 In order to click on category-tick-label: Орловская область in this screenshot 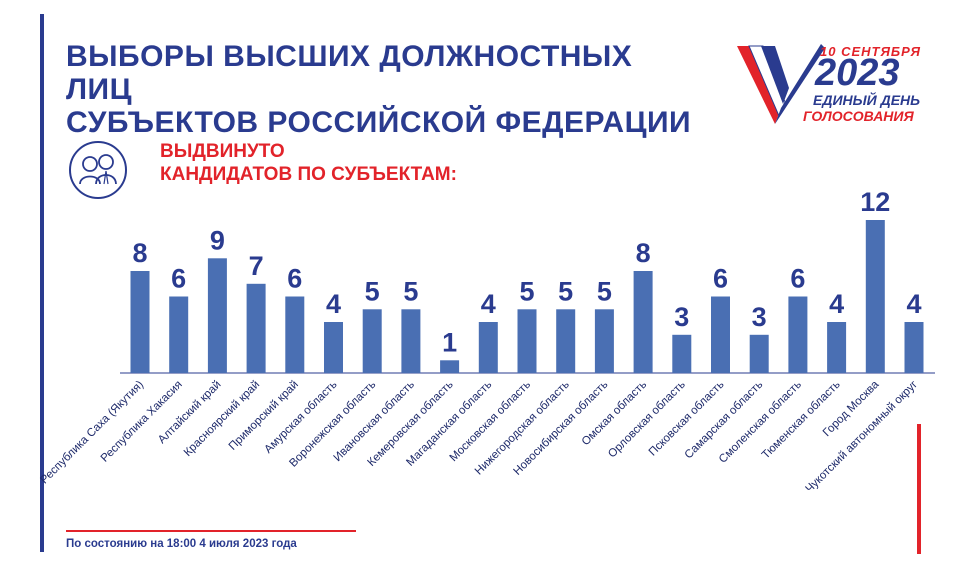, I will do `click(647, 420)`.